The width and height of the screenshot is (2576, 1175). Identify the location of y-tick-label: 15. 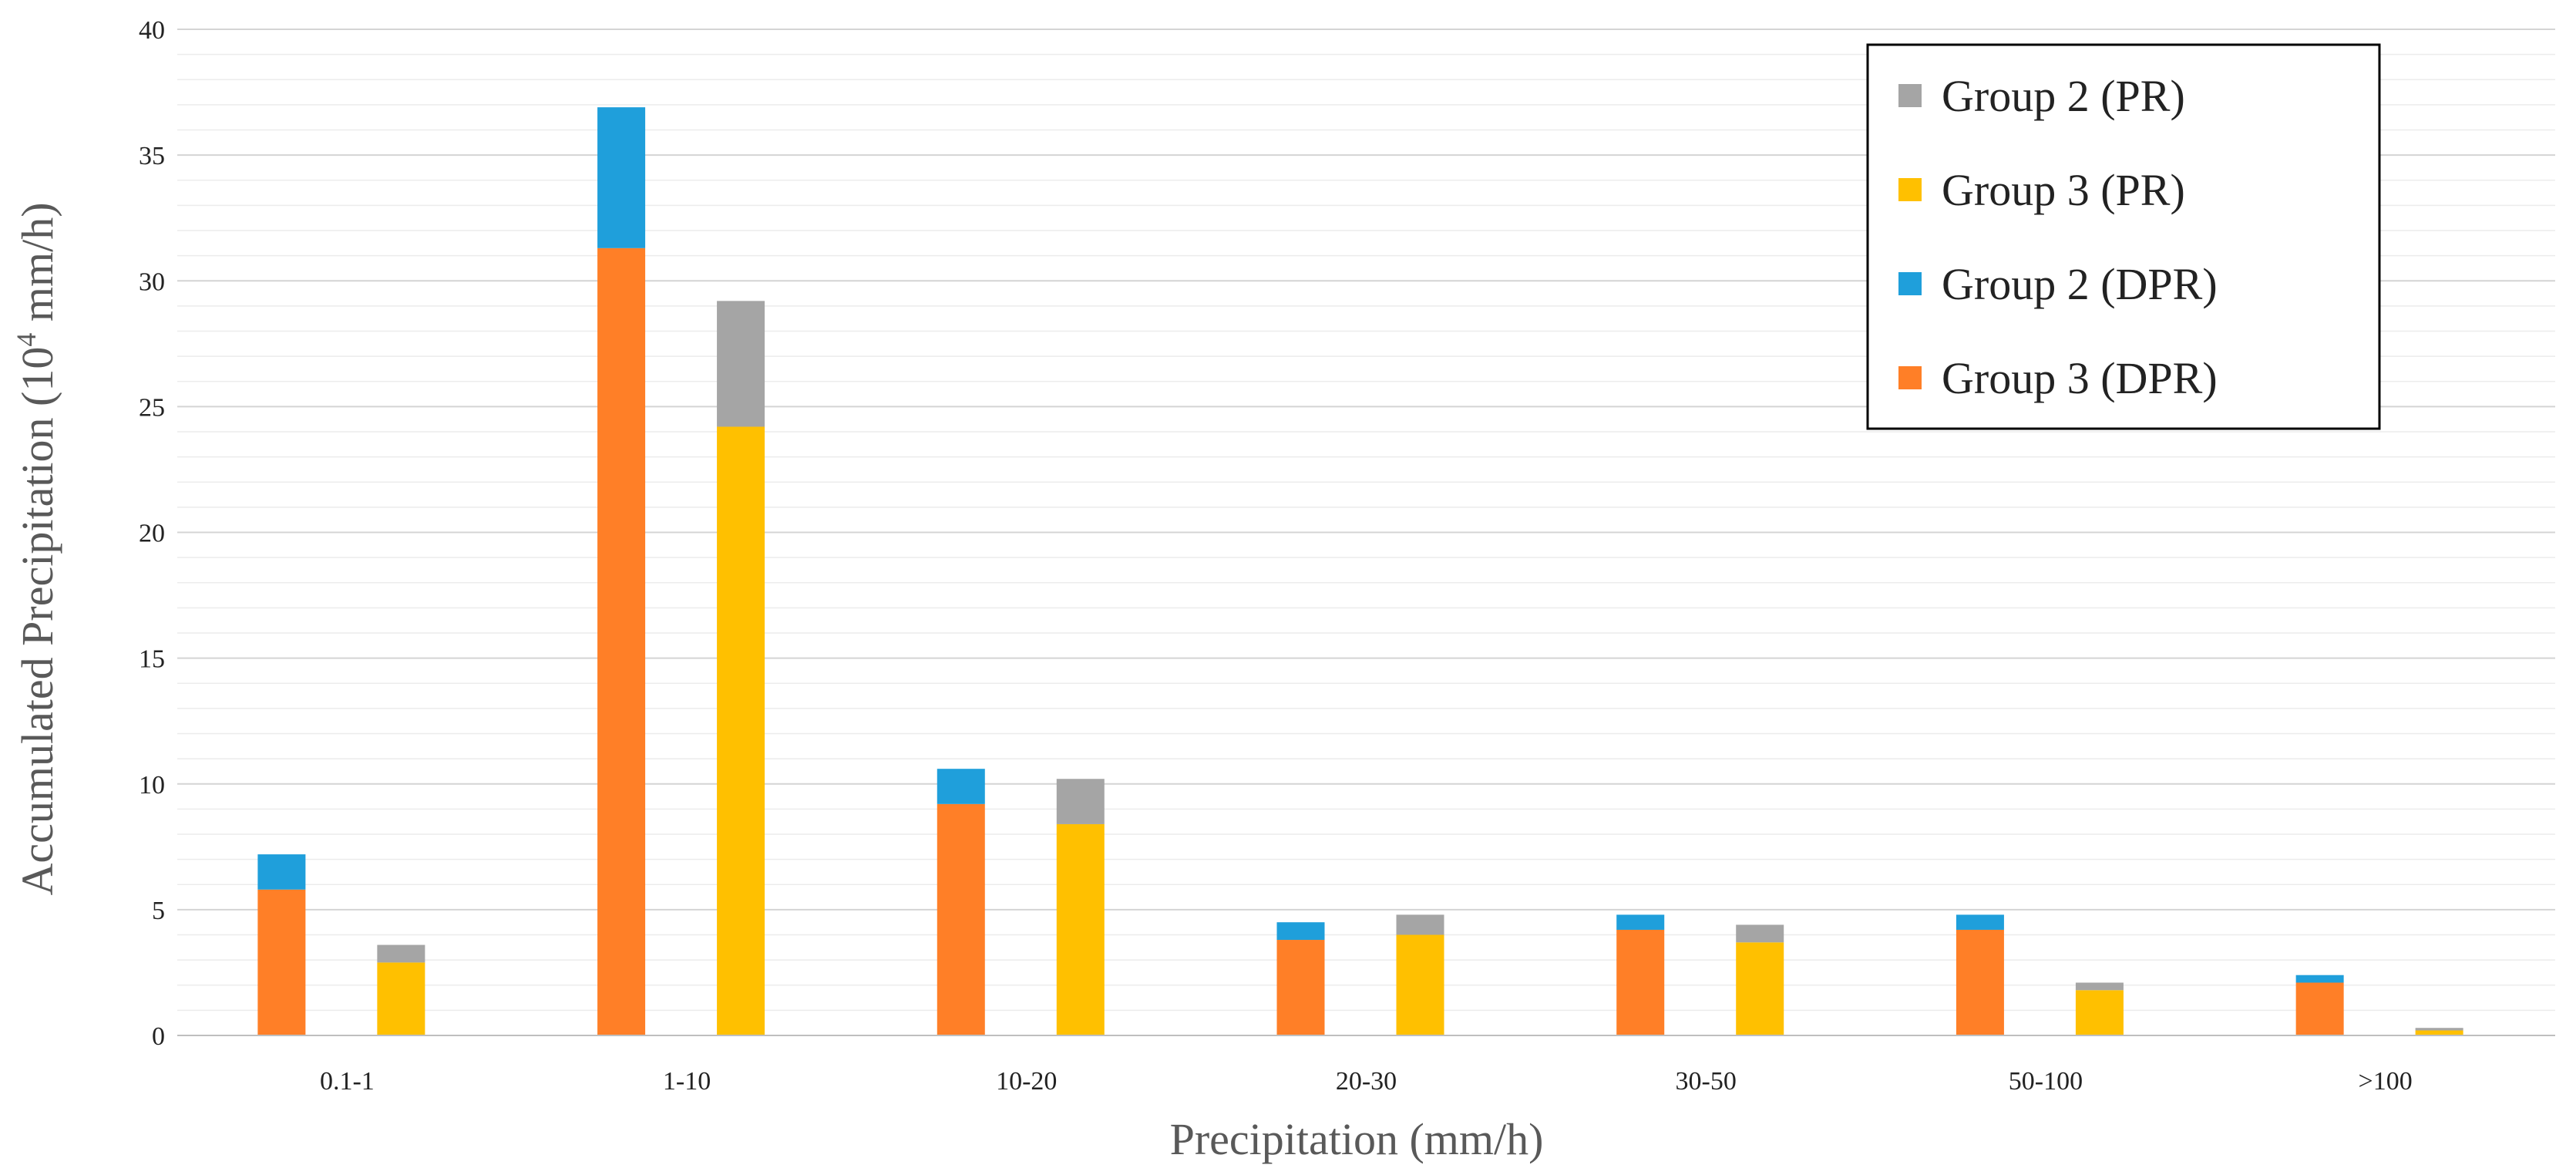
(152, 660).